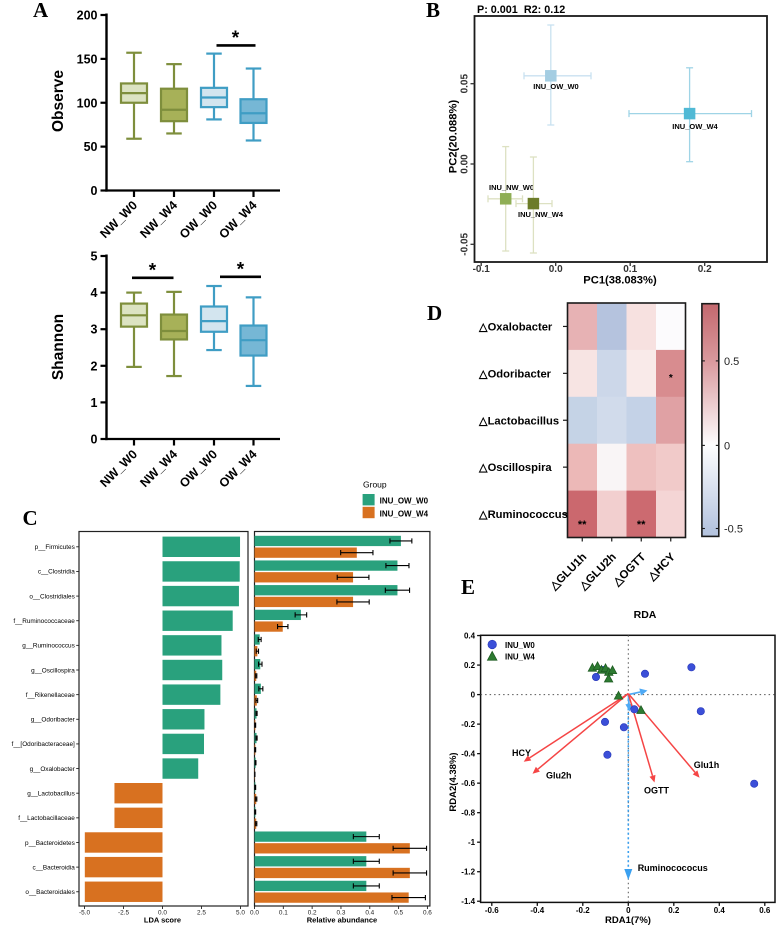 The width and height of the screenshot is (778, 932). I want to click on svg-text: OGTT, so click(656, 791).